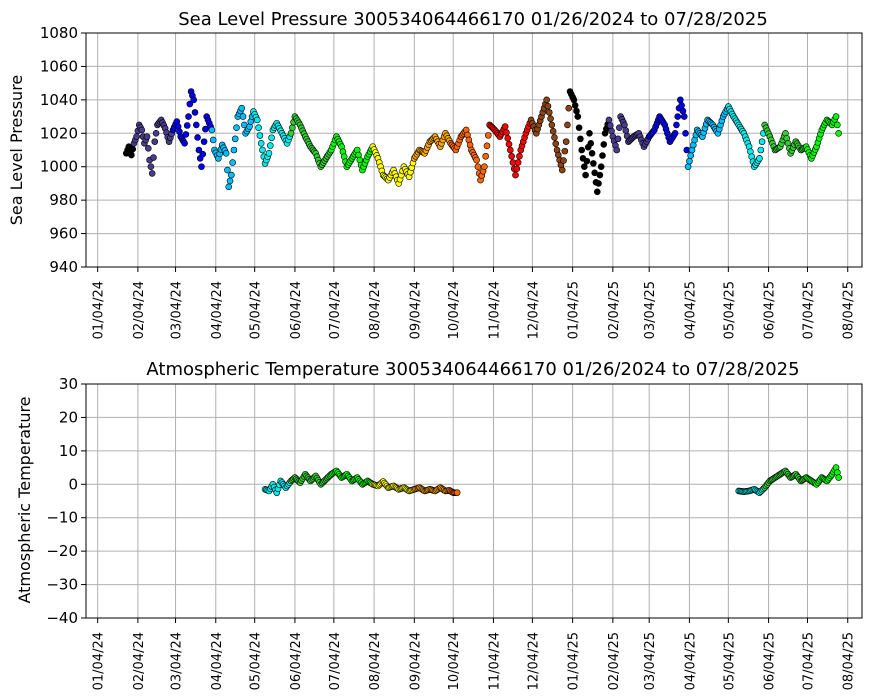 The height and width of the screenshot is (700, 870). I want to click on x-tick-label: 10/04/24, so click(454, 661).